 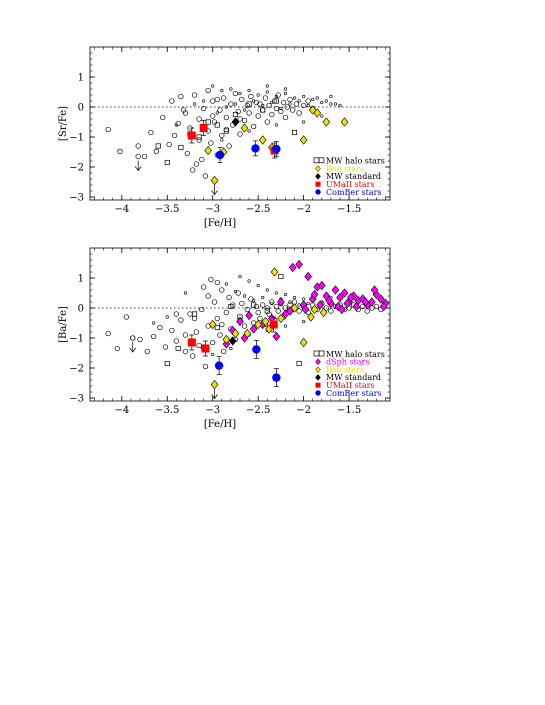 I want to click on legend-label: dSph stars, so click(x=347, y=362).